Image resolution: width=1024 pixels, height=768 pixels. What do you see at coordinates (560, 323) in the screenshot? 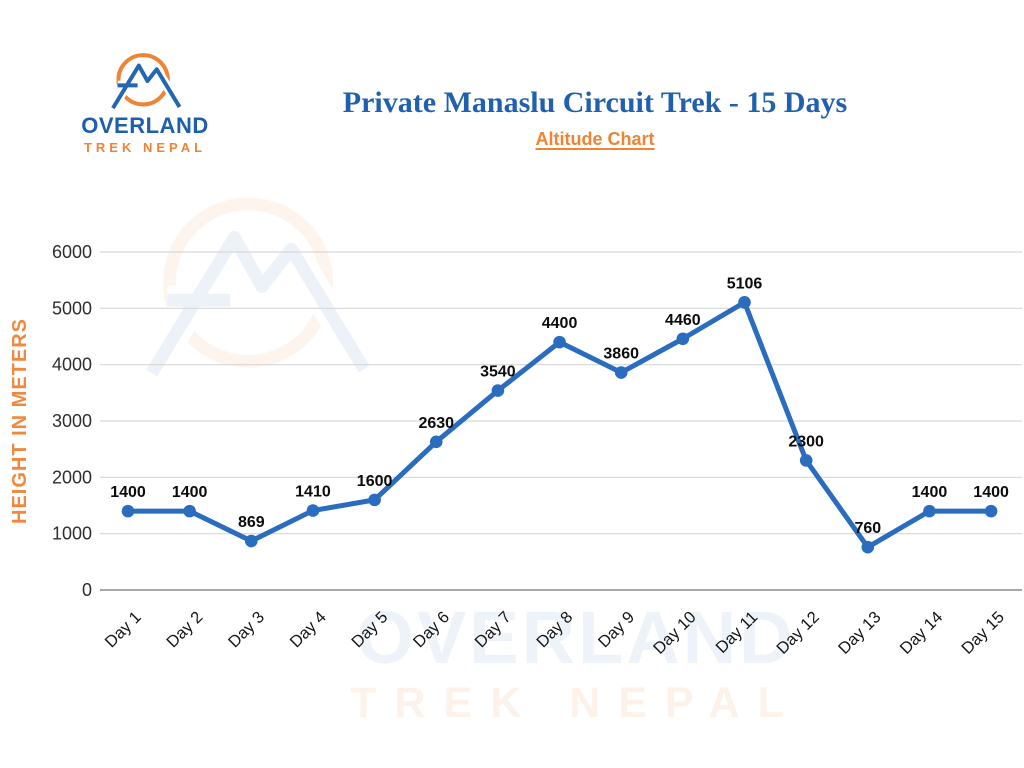
I see `data-point-label: 4400` at bounding box center [560, 323].